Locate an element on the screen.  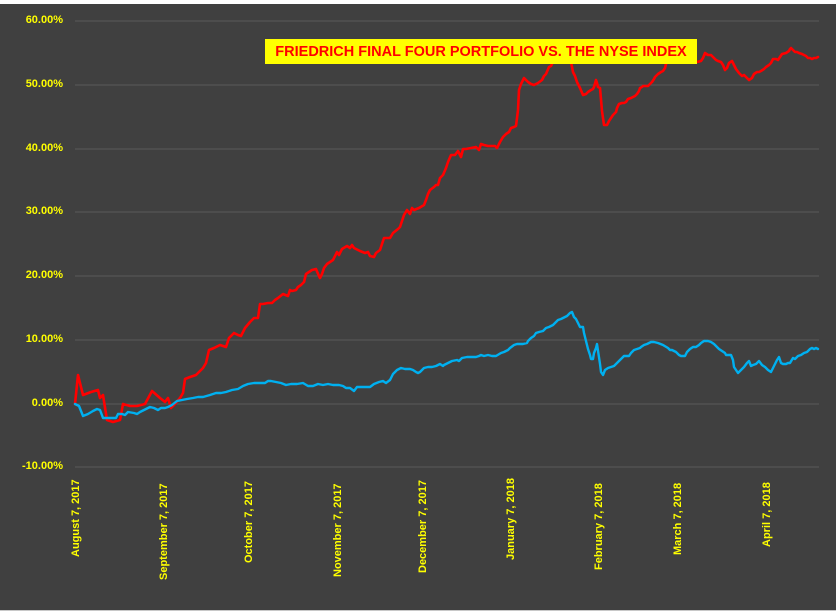
x-tick-label: October 7, 2017 is located at coordinates (249, 522).